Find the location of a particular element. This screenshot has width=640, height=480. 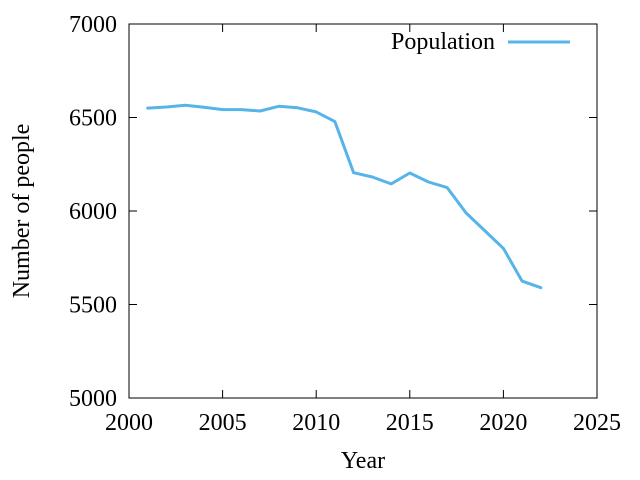

x-tick-label-2020: 2020 is located at coordinates (503, 423).